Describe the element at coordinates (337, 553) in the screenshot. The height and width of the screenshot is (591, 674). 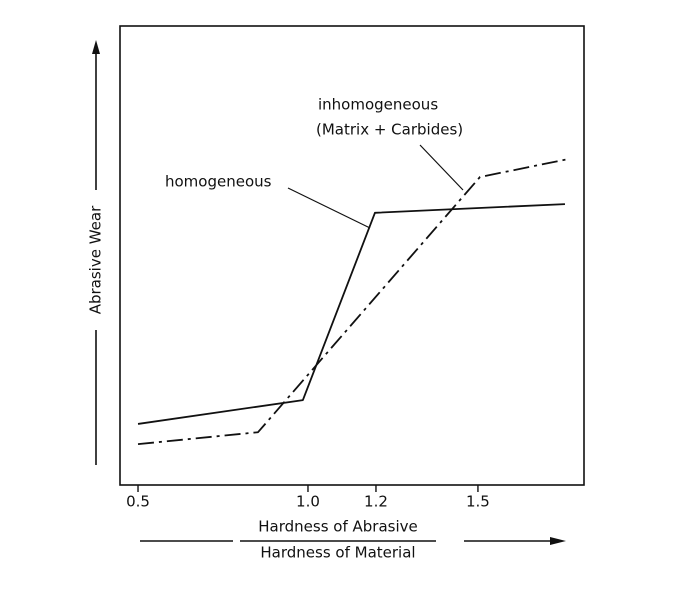
I see `x-axis-label: Hardness of Material` at that location.